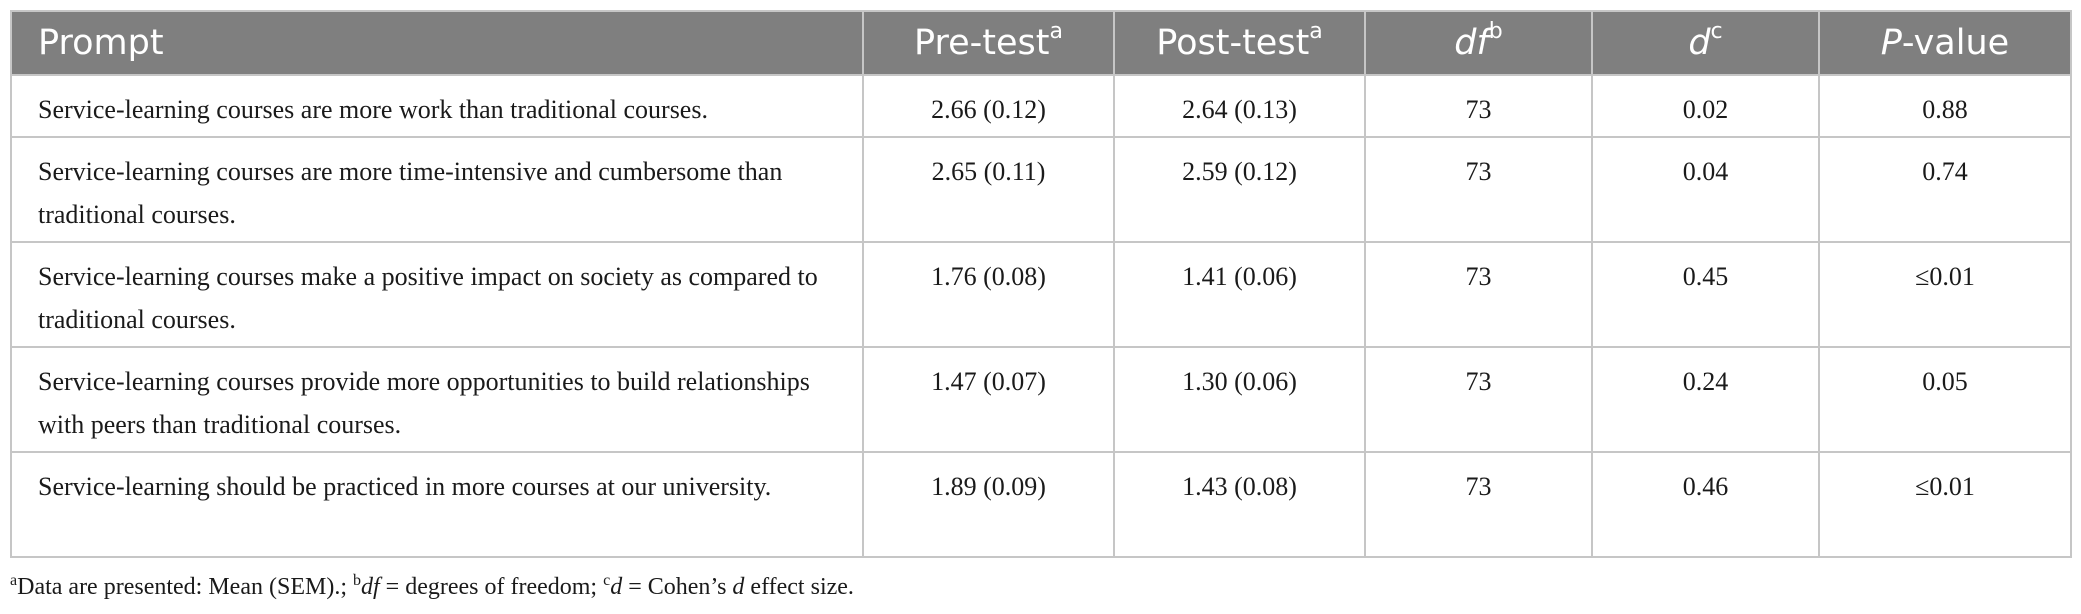 The height and width of the screenshot is (614, 2081). What do you see at coordinates (1705, 399) in the screenshot?
I see `cell-d: 0.24` at bounding box center [1705, 399].